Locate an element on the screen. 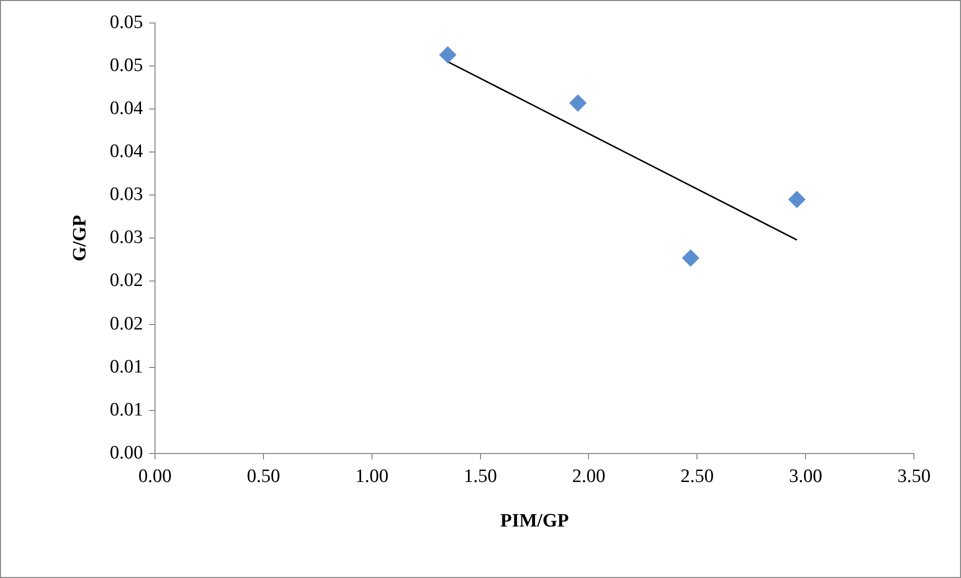 The width and height of the screenshot is (961, 578). x-tick-label: 0.50 is located at coordinates (263, 476).